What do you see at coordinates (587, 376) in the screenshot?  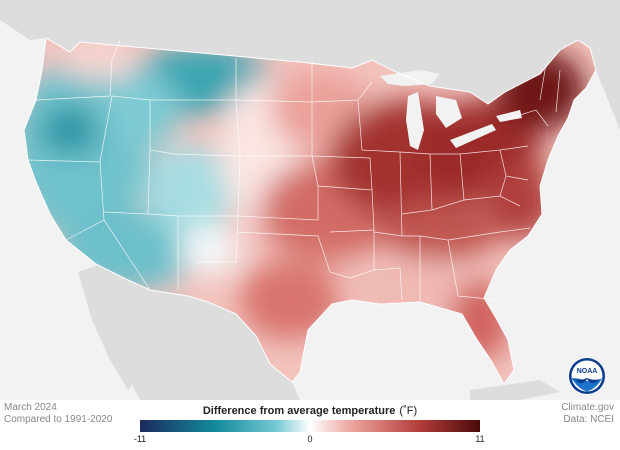 I see `noaa-logo: NOAA` at bounding box center [587, 376].